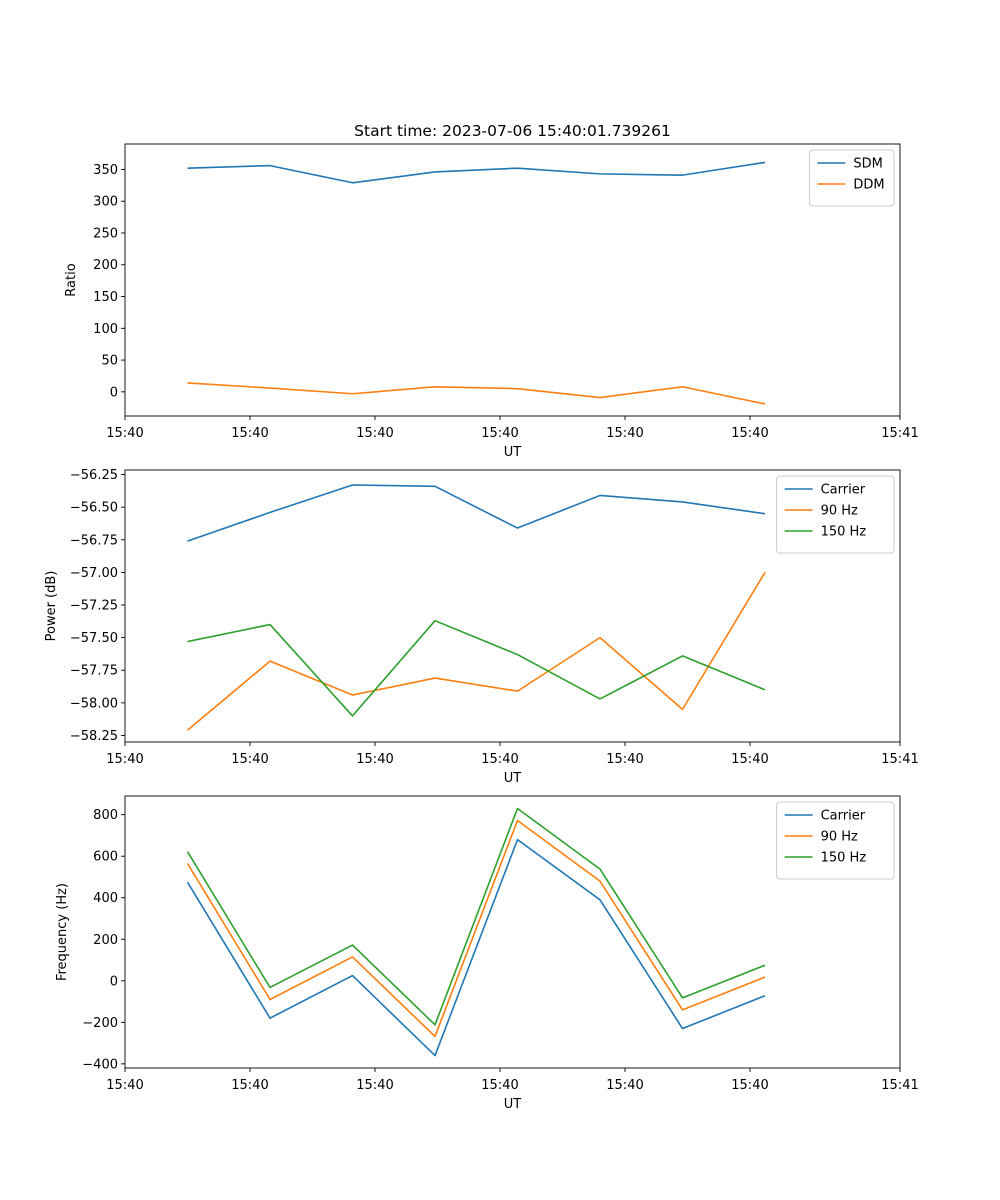  I want to click on y-tick-label: 400, so click(105, 898).